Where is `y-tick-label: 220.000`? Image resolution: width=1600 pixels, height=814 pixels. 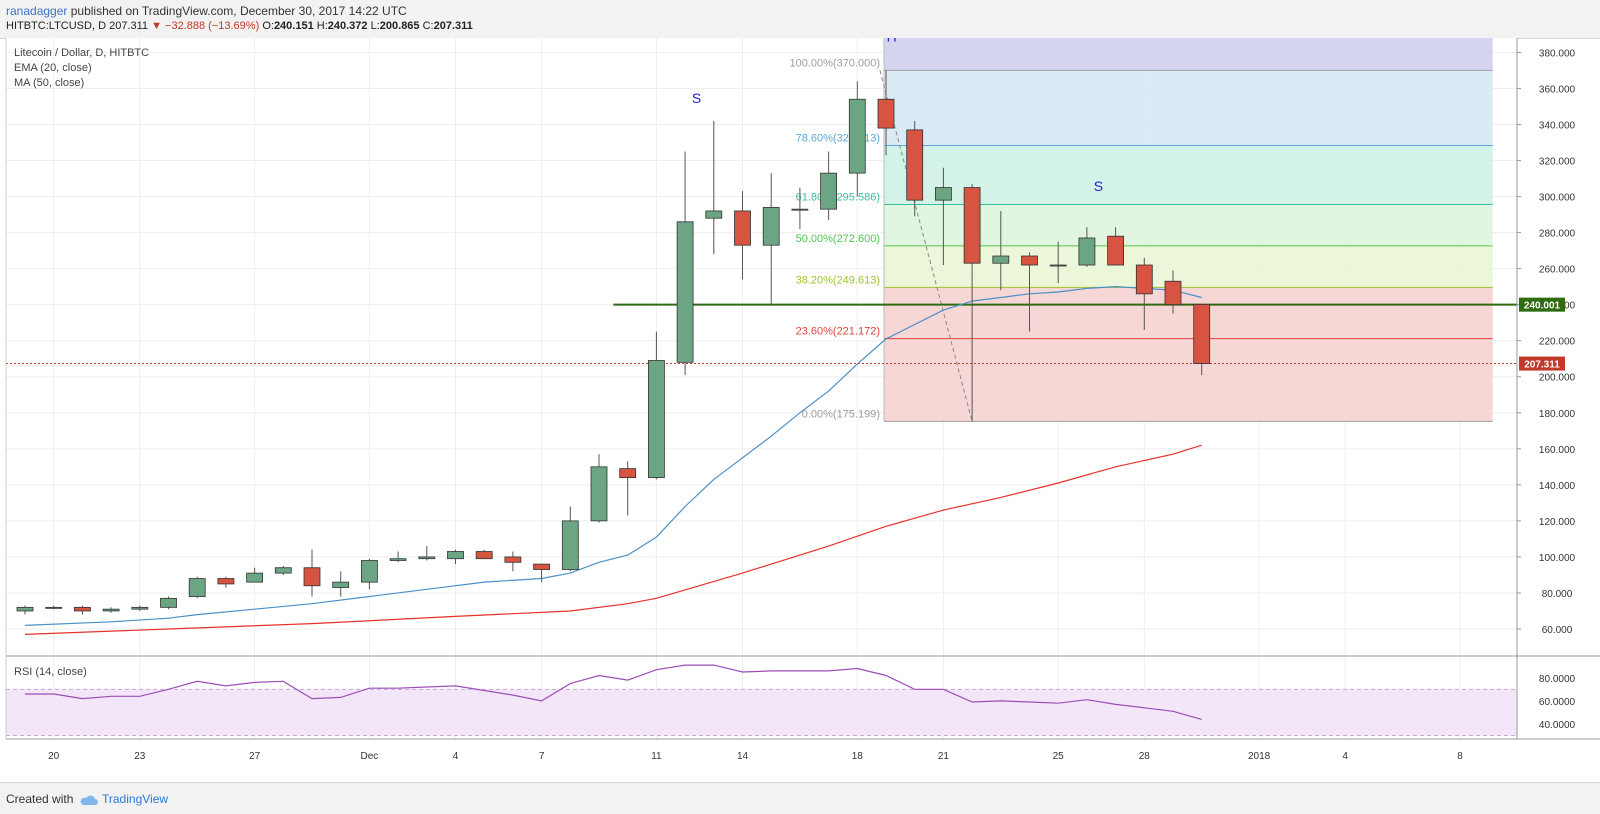
y-tick-label: 220.000 is located at coordinates (1557, 342).